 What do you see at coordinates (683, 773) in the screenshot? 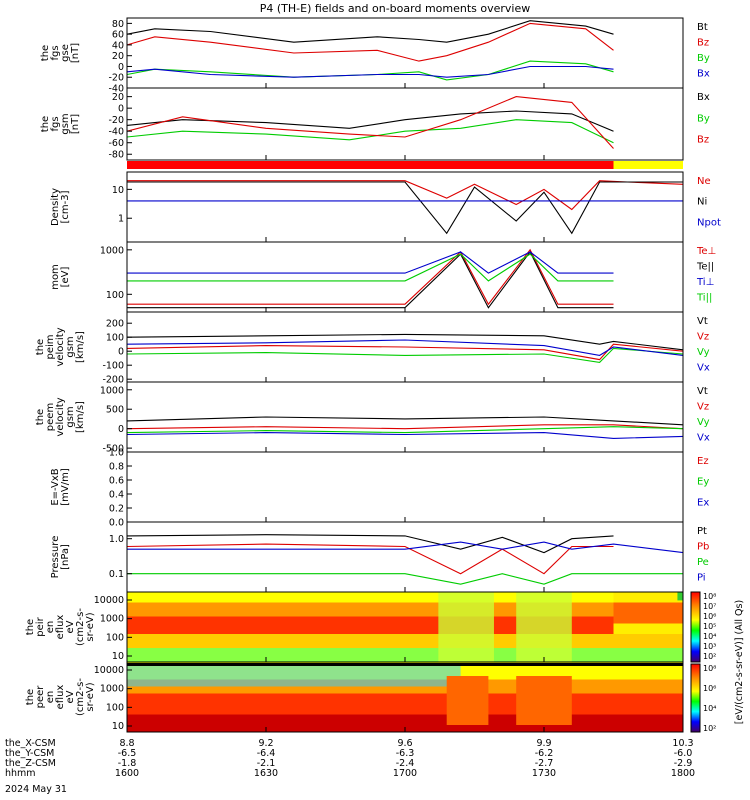
I see `x-axis-value: 1800` at bounding box center [683, 773].